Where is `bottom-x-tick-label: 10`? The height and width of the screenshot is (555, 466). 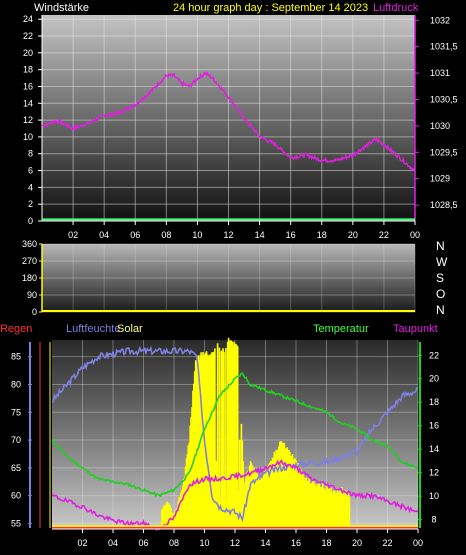
bottom-x-tick-label: 10 is located at coordinates (204, 543).